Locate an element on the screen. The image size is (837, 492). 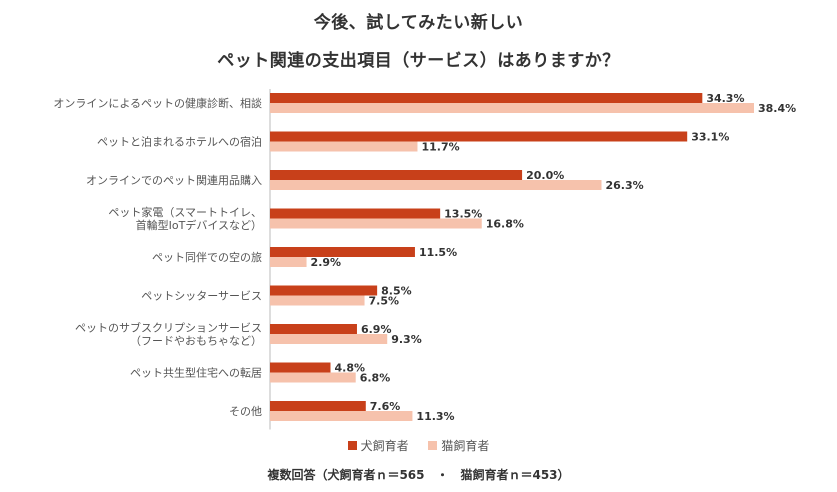
value-label-cat: 16.8% is located at coordinates (505, 224).